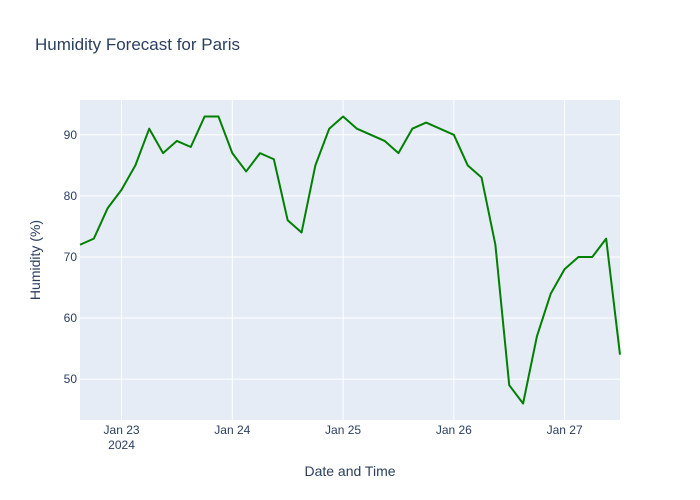  What do you see at coordinates (121, 445) in the screenshot?
I see `x-tick-year-label: 2024` at bounding box center [121, 445].